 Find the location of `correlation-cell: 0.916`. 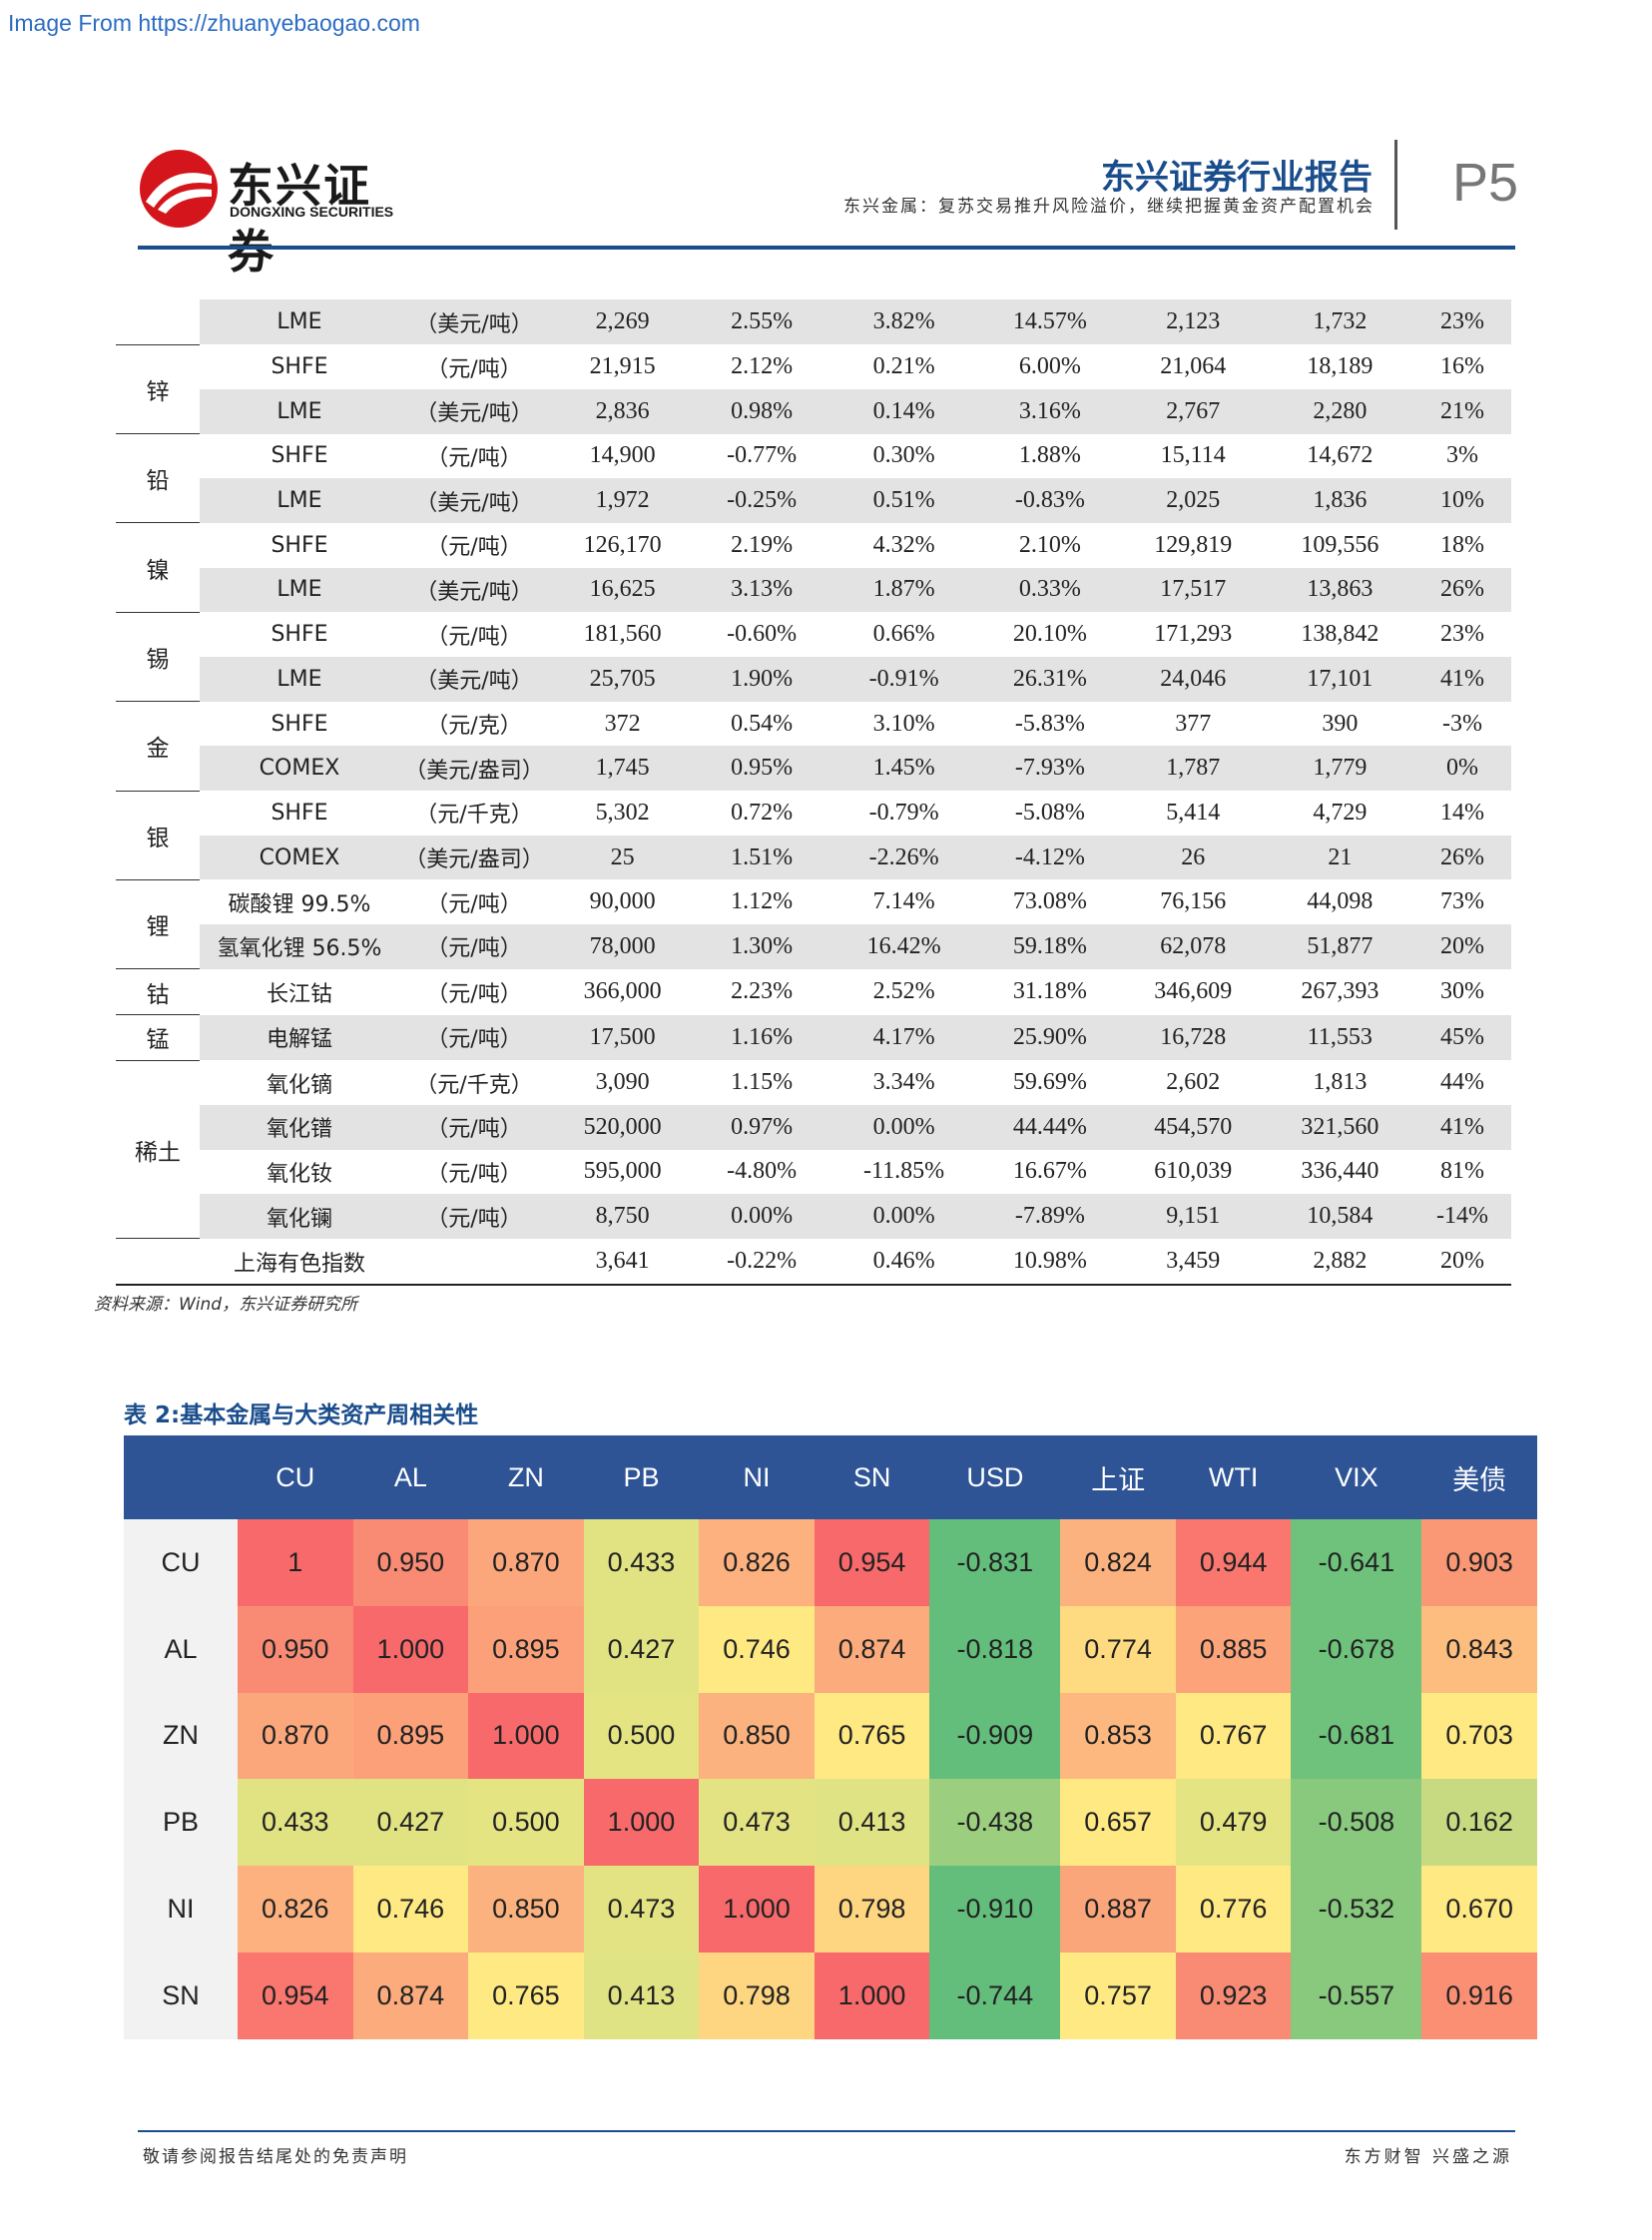

correlation-cell: 0.916 is located at coordinates (1479, 1995).